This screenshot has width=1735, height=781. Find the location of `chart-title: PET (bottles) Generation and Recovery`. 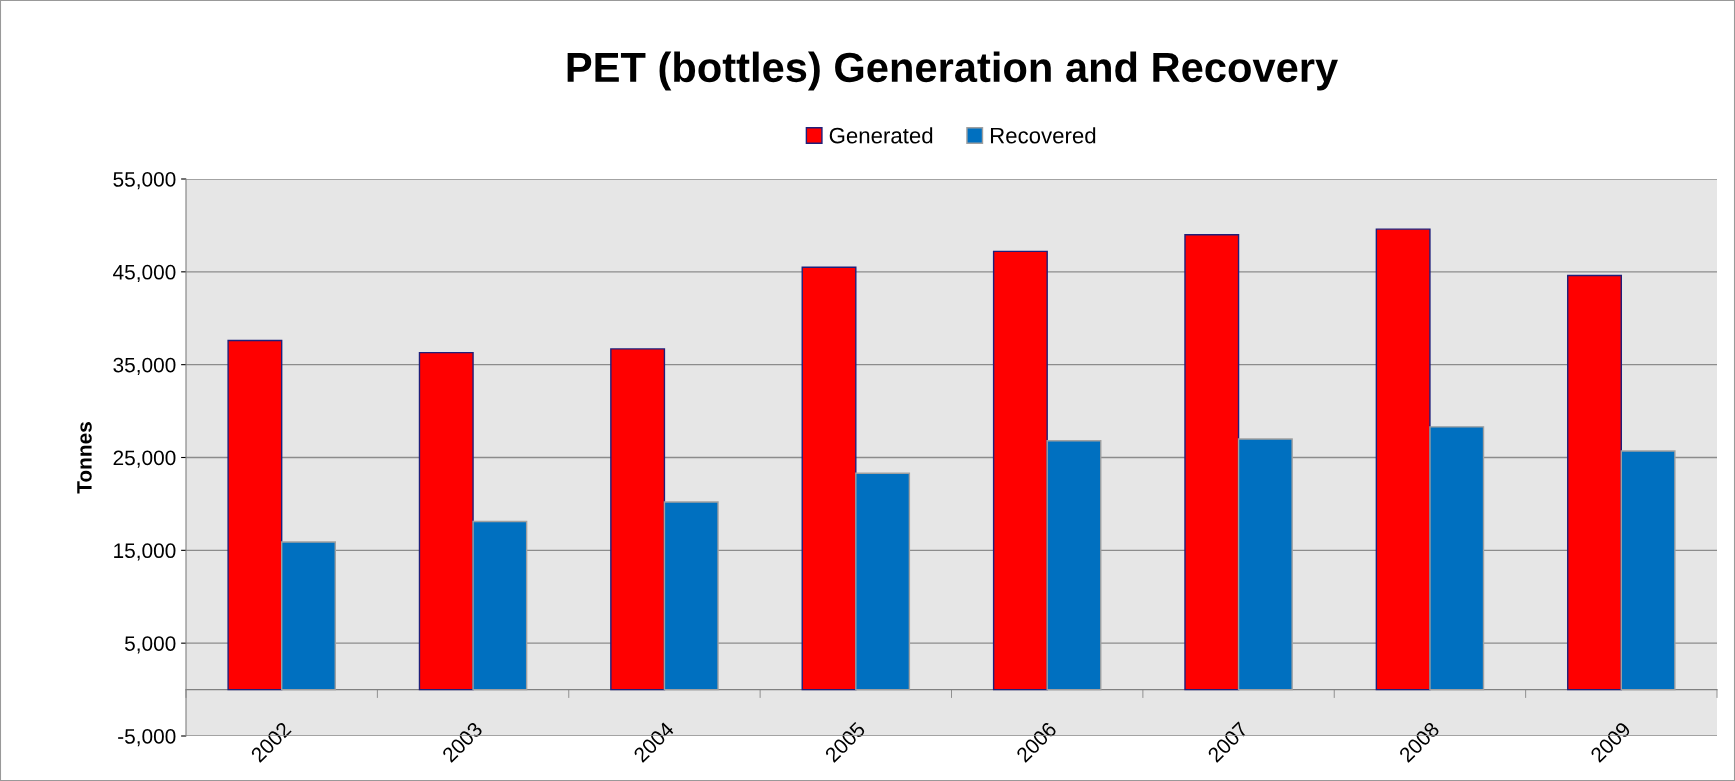

chart-title: PET (bottles) Generation and Recovery is located at coordinates (952, 71).